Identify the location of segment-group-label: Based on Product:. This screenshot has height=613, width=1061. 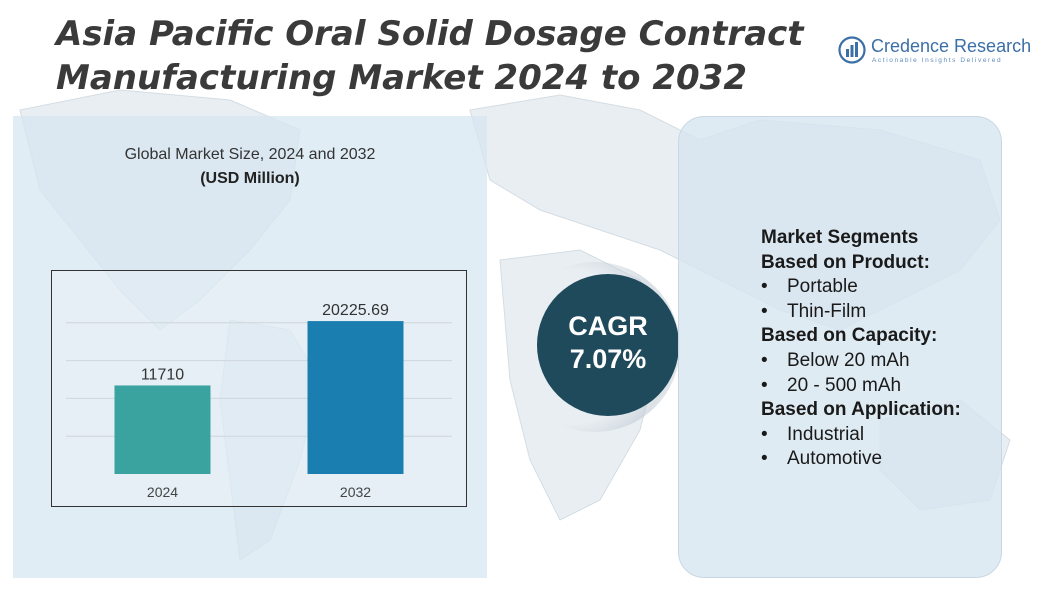
(845, 262).